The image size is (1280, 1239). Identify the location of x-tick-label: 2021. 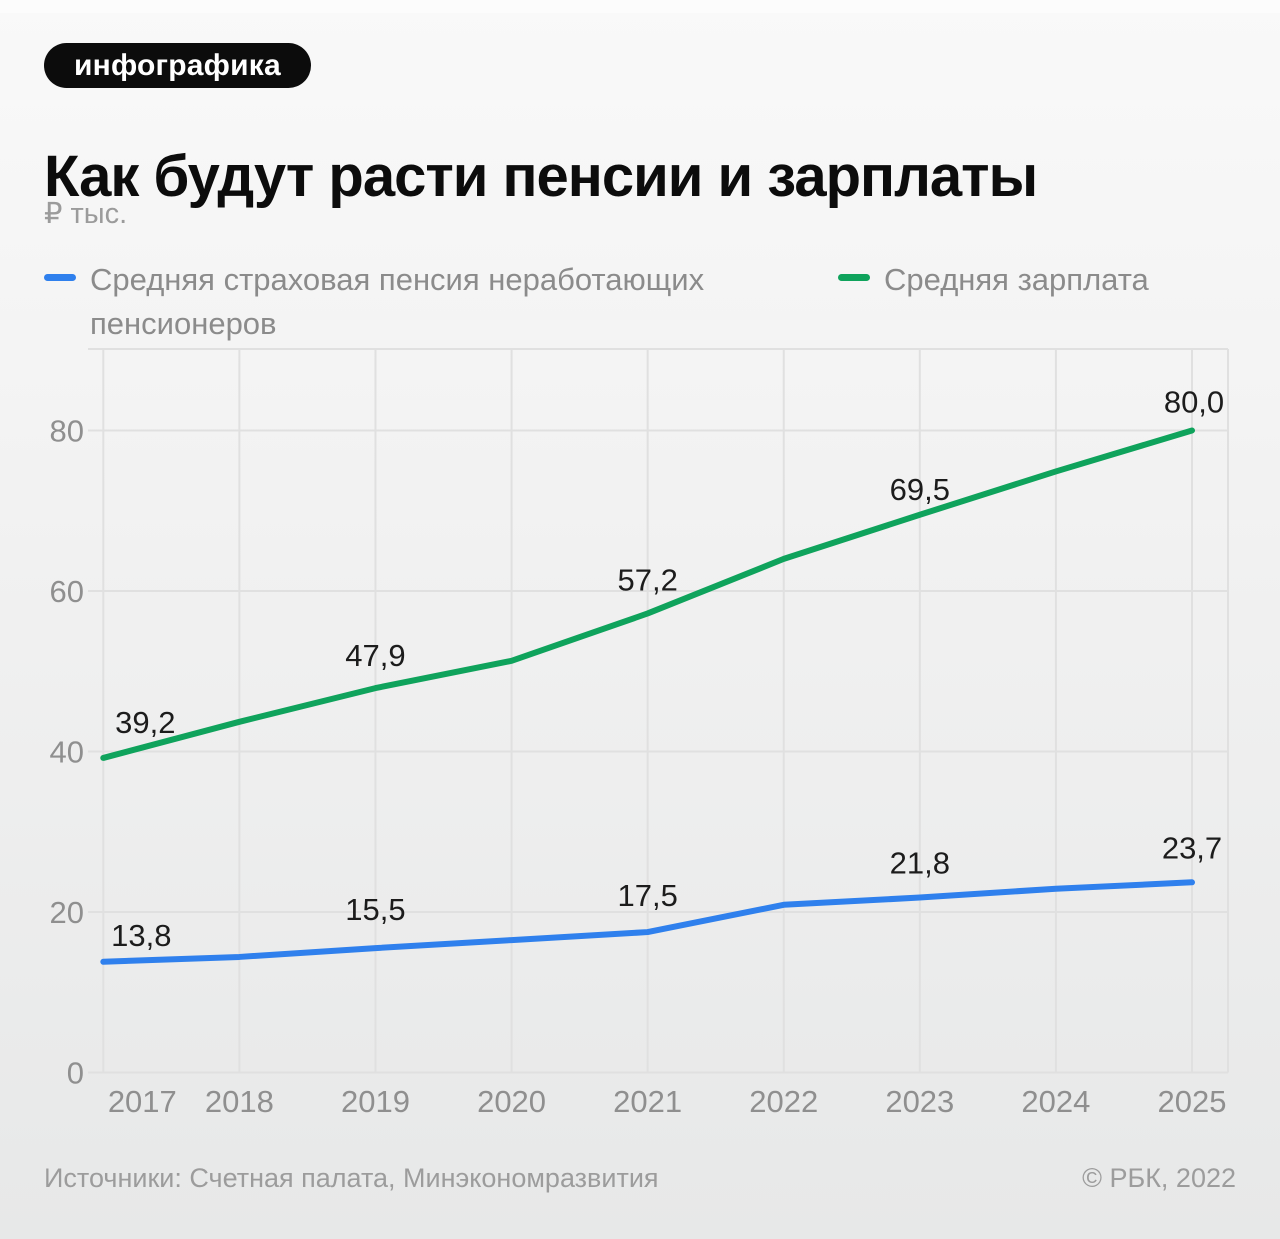
(647, 1101).